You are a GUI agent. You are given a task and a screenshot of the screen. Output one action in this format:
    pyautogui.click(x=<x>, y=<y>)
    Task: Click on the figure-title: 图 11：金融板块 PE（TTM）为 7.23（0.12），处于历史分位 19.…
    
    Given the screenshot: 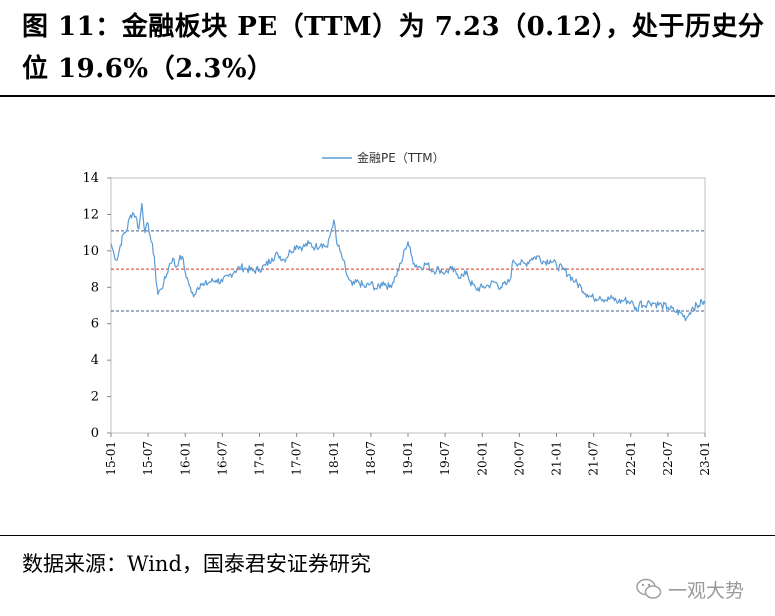 What is the action you would take?
    pyautogui.click(x=393, y=48)
    